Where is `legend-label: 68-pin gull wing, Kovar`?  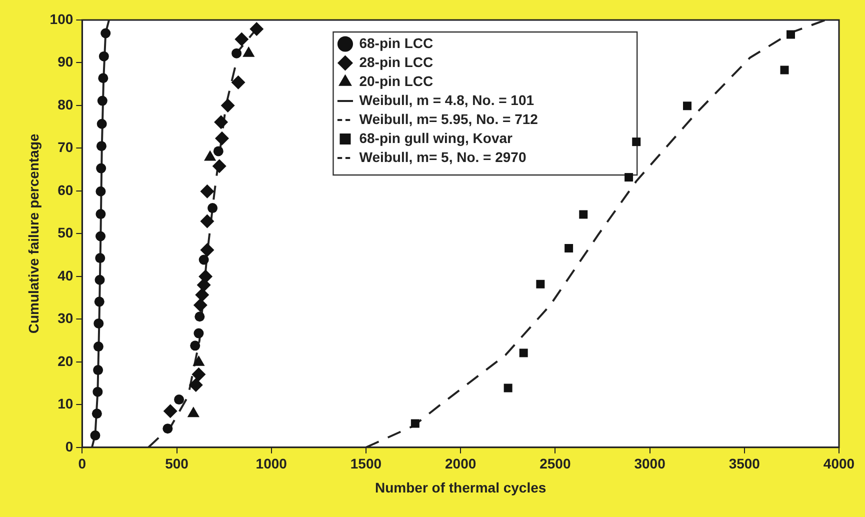 legend-label: 68-pin gull wing, Kovar is located at coordinates (436, 138).